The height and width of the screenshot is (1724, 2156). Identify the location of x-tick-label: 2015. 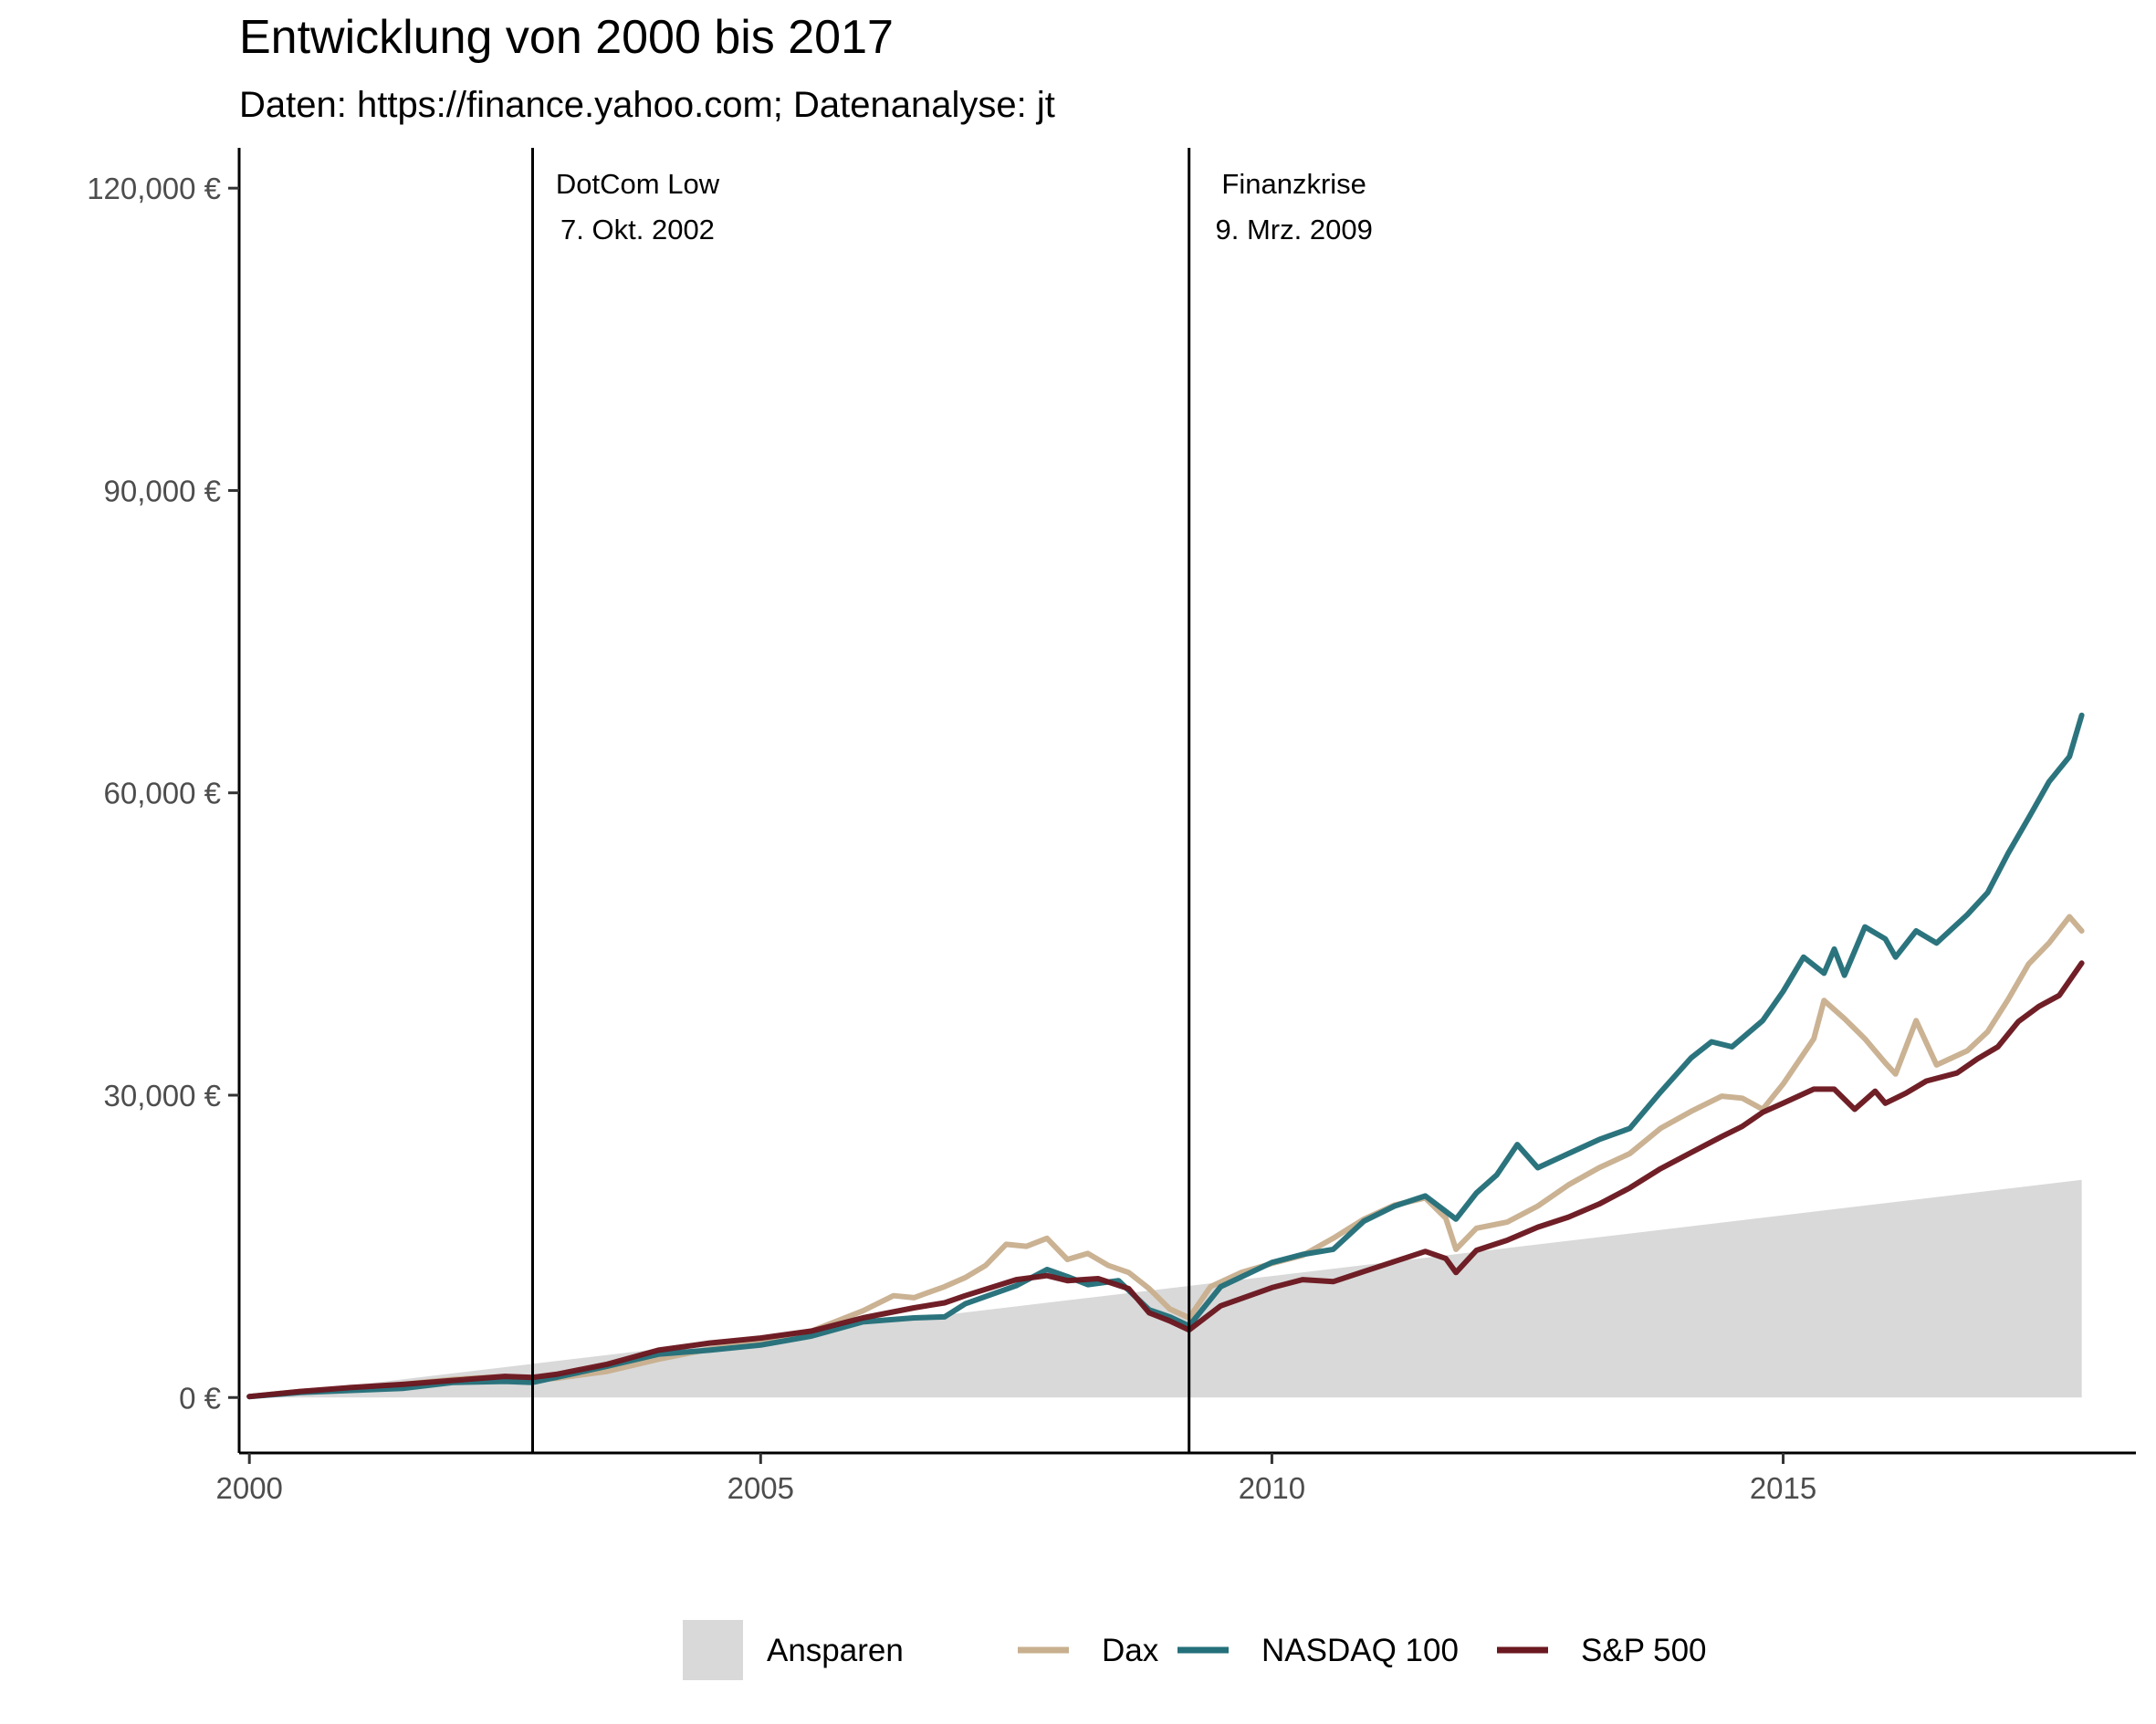
(1783, 1488).